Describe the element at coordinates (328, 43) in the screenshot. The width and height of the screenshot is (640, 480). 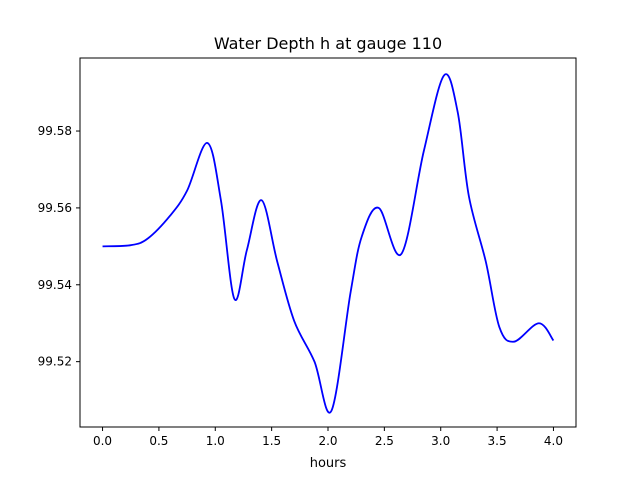
I see `chart-title: Water Depth h at gauge 110` at that location.